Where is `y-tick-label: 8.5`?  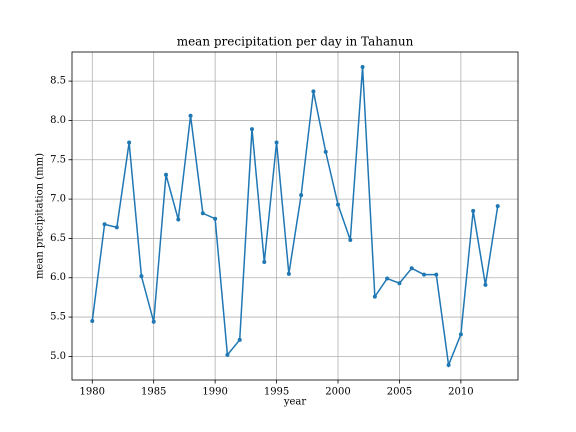 y-tick-label: 8.5 is located at coordinates (58, 81).